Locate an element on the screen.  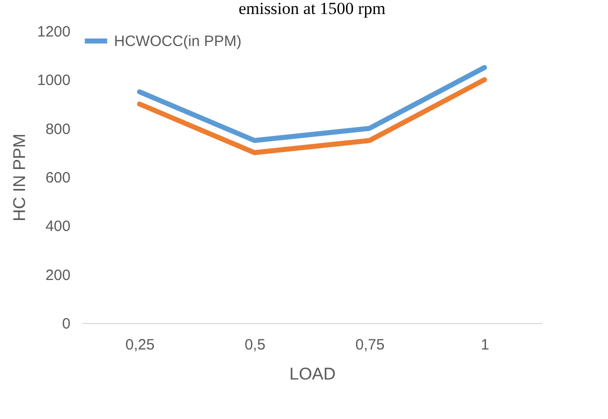
chart-title: emission at 1500 rpm is located at coordinates (312, 9).